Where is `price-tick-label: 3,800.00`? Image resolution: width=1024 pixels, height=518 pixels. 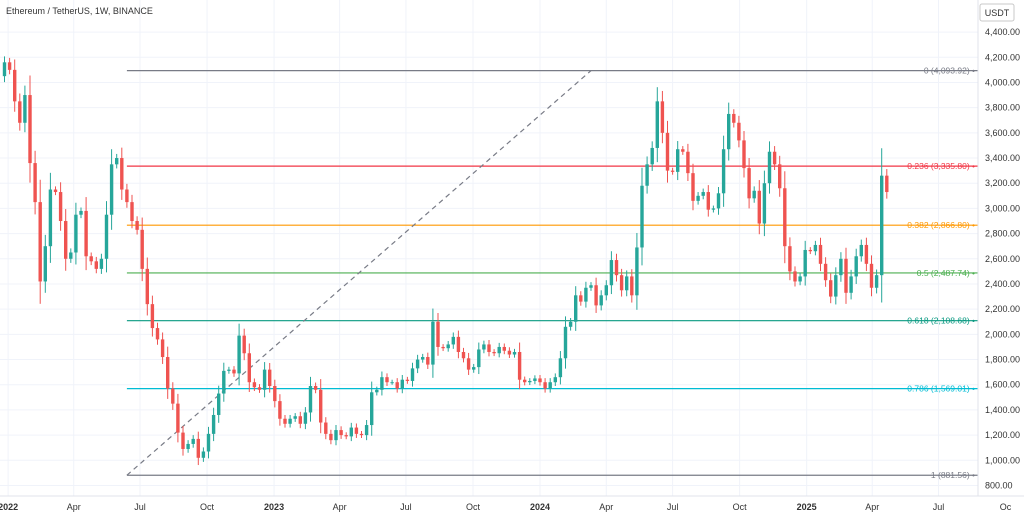
price-tick-label: 3,800.00 is located at coordinates (1002, 108).